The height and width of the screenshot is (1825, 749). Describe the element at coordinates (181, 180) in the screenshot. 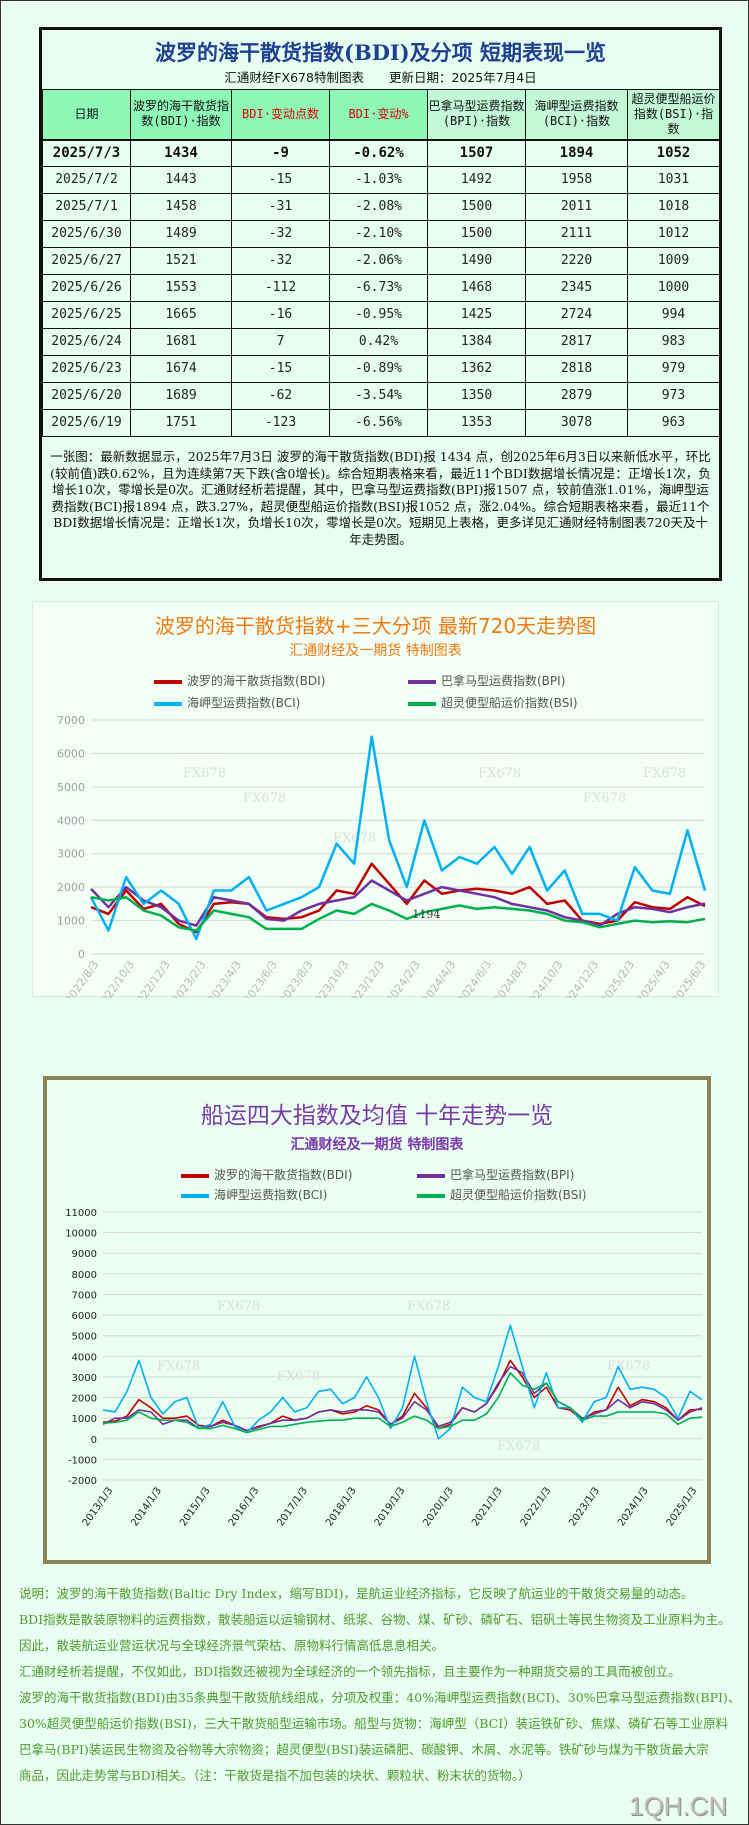

I see `cell-bdi: 1443` at that location.